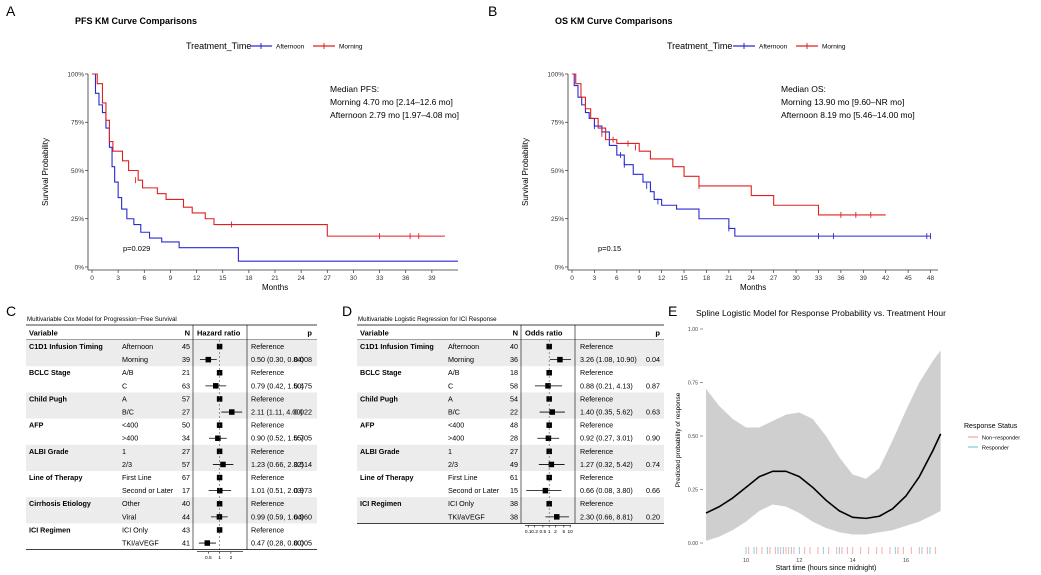 Image resolution: width=1041 pixels, height=575 pixels. I want to click on forest-variable-name: Line of Therapy, so click(387, 477).